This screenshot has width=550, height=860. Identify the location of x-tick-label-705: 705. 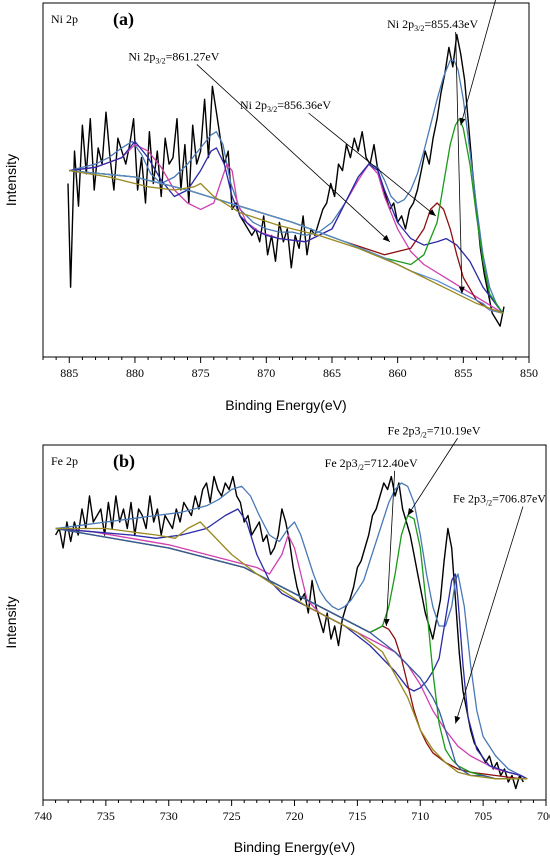
(483, 816).